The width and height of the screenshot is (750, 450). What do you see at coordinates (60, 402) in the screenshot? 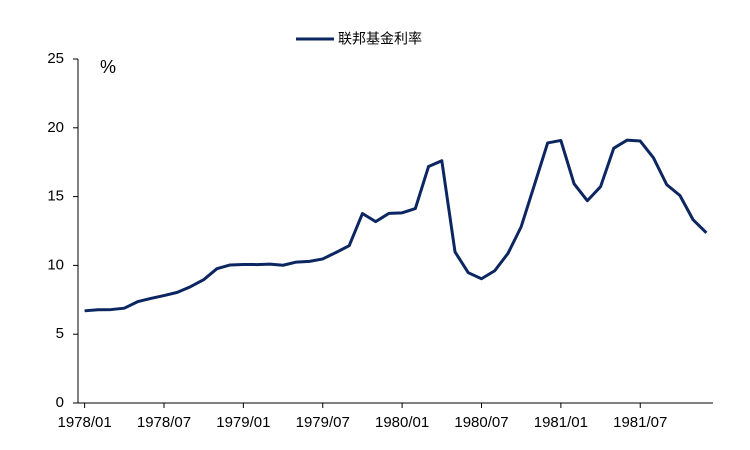
I see `y-tick-label: 0` at bounding box center [60, 402].